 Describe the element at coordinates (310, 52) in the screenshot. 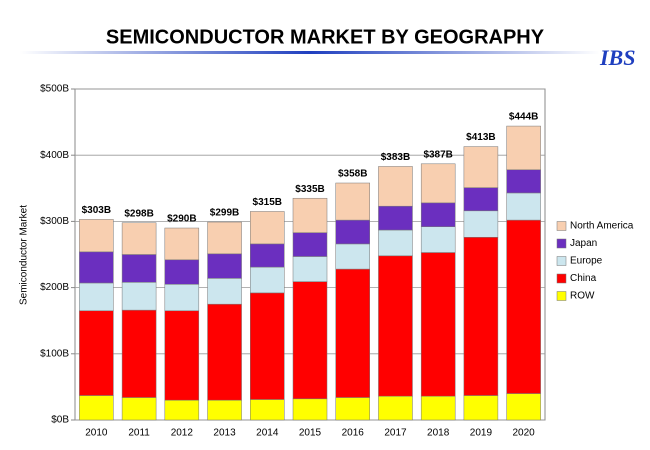

I see `title-rule` at that location.